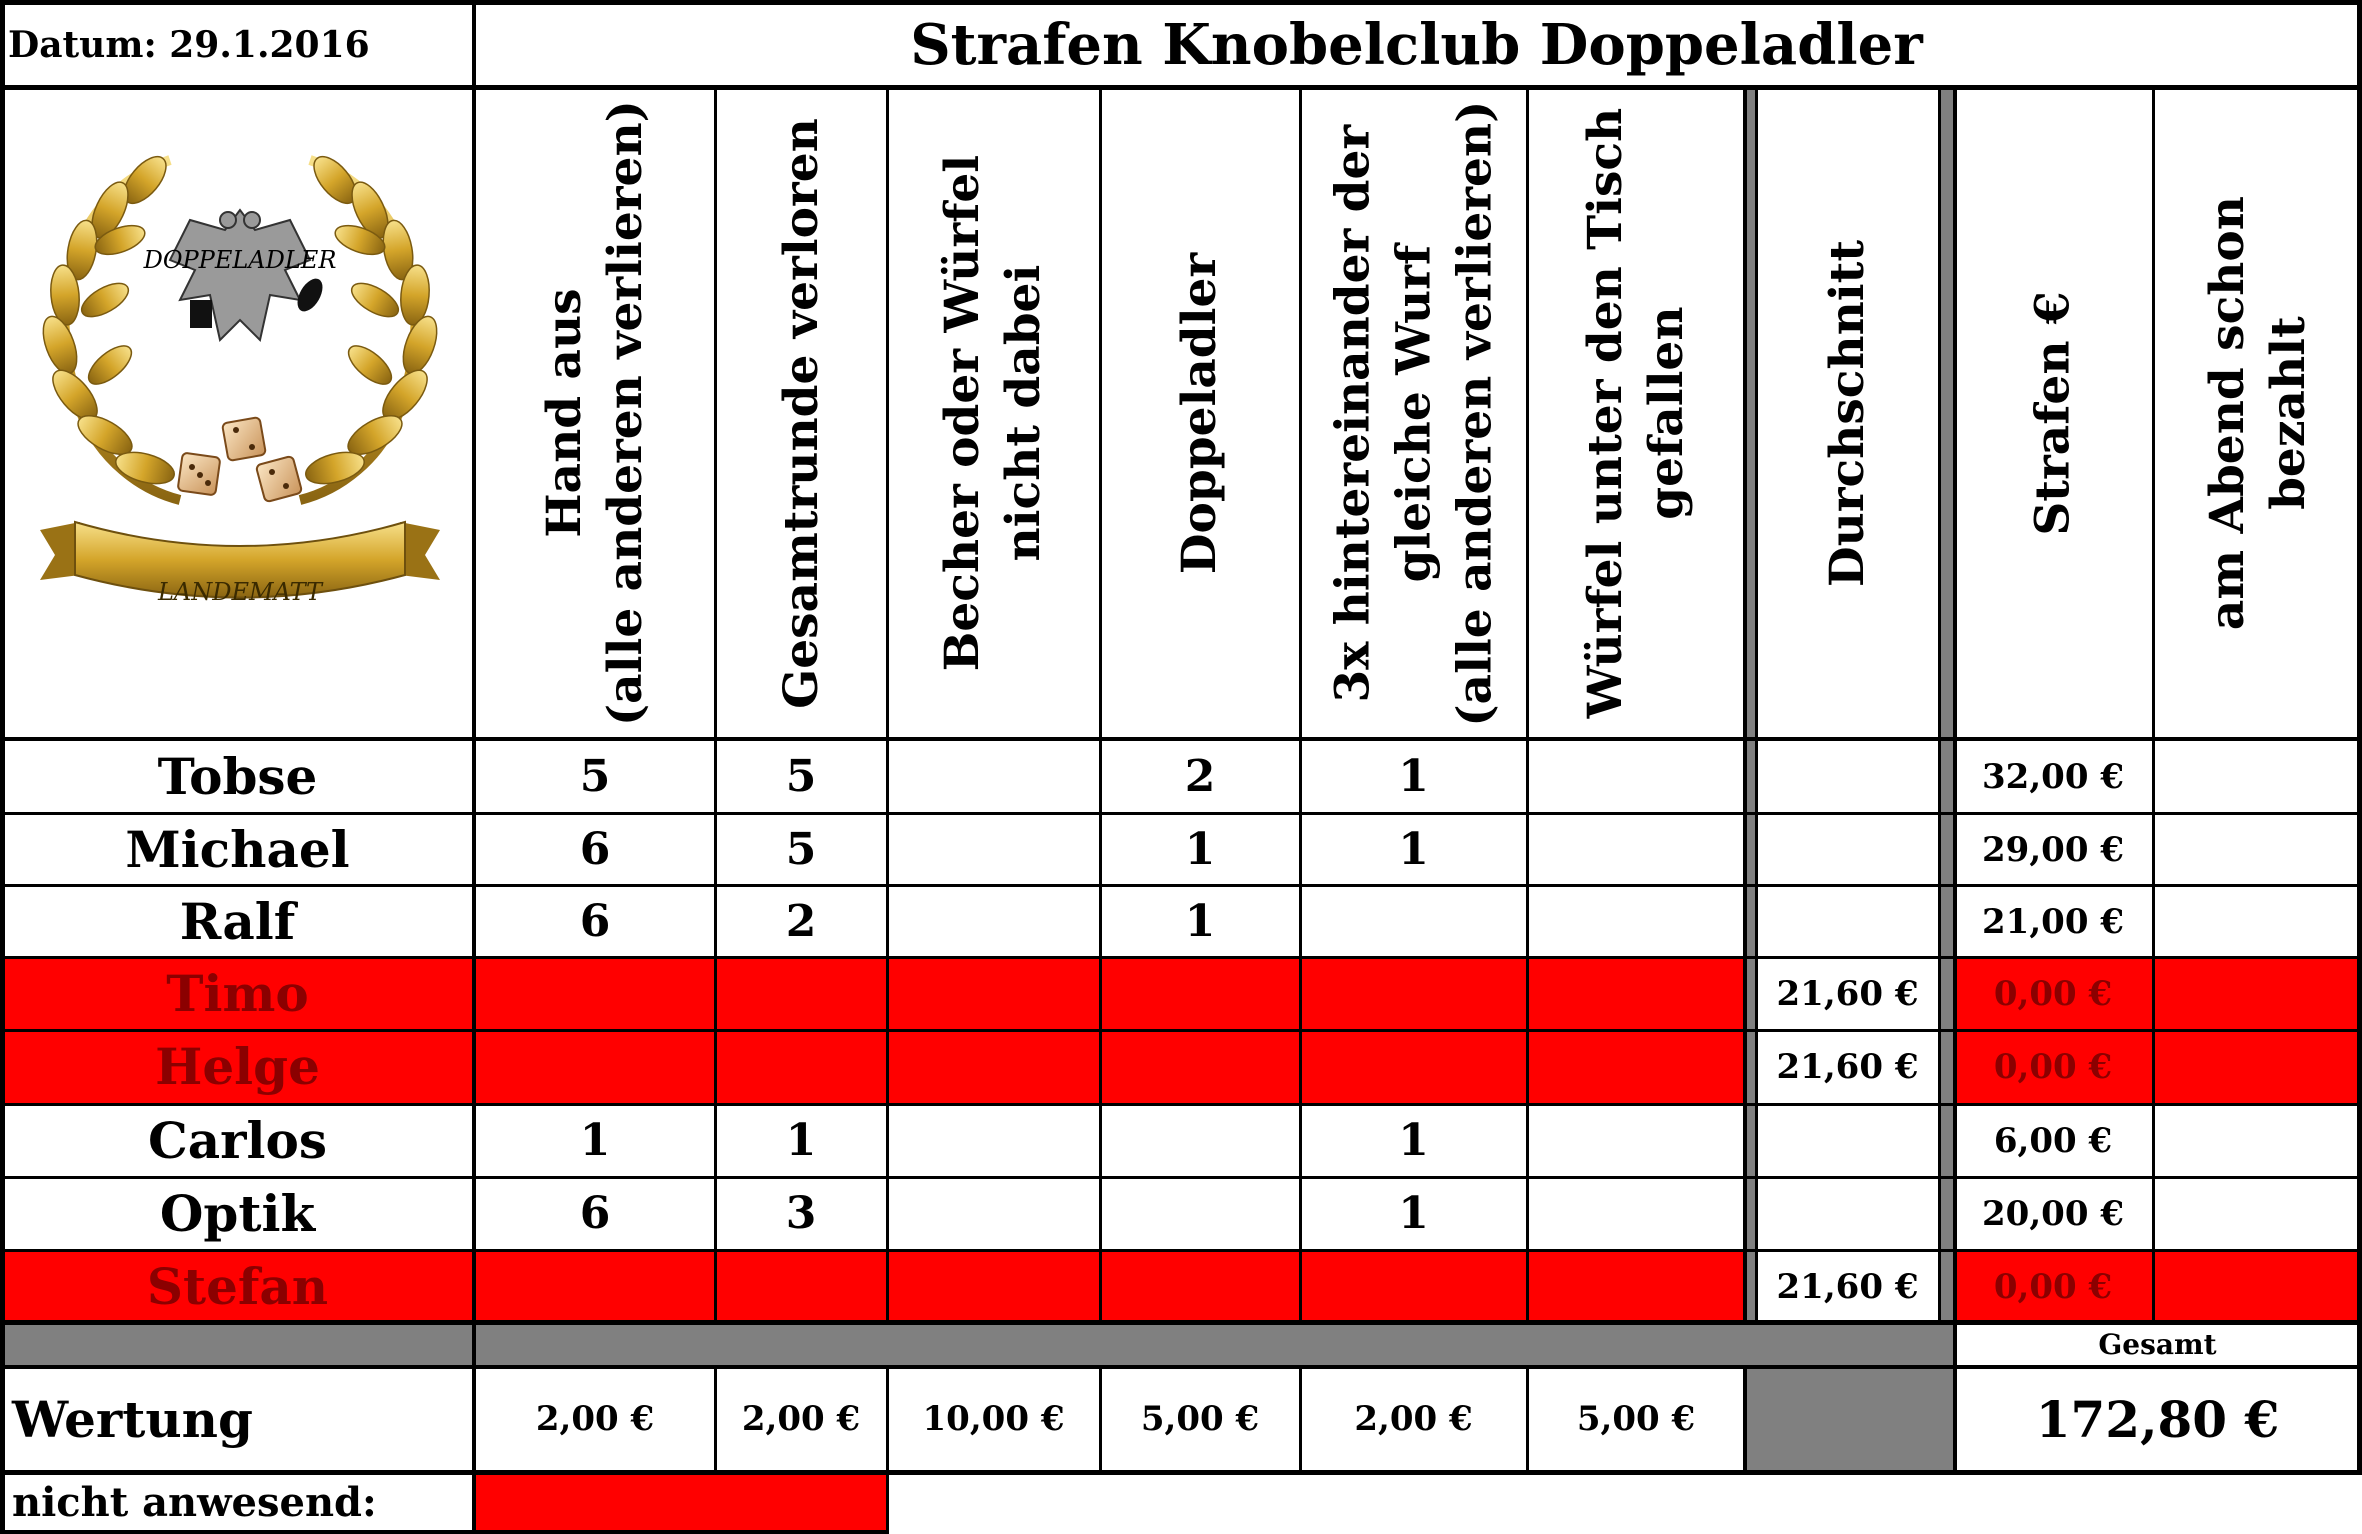  I want to click on cell-strafen: 20,00 €, so click(2053, 1213).